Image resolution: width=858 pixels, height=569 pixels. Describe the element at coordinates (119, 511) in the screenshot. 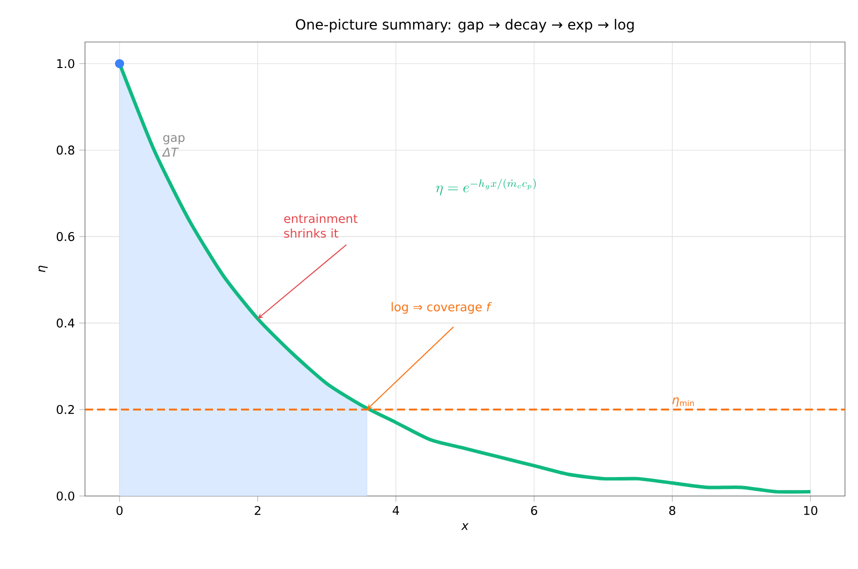

I see `x-tick-label: 0` at that location.